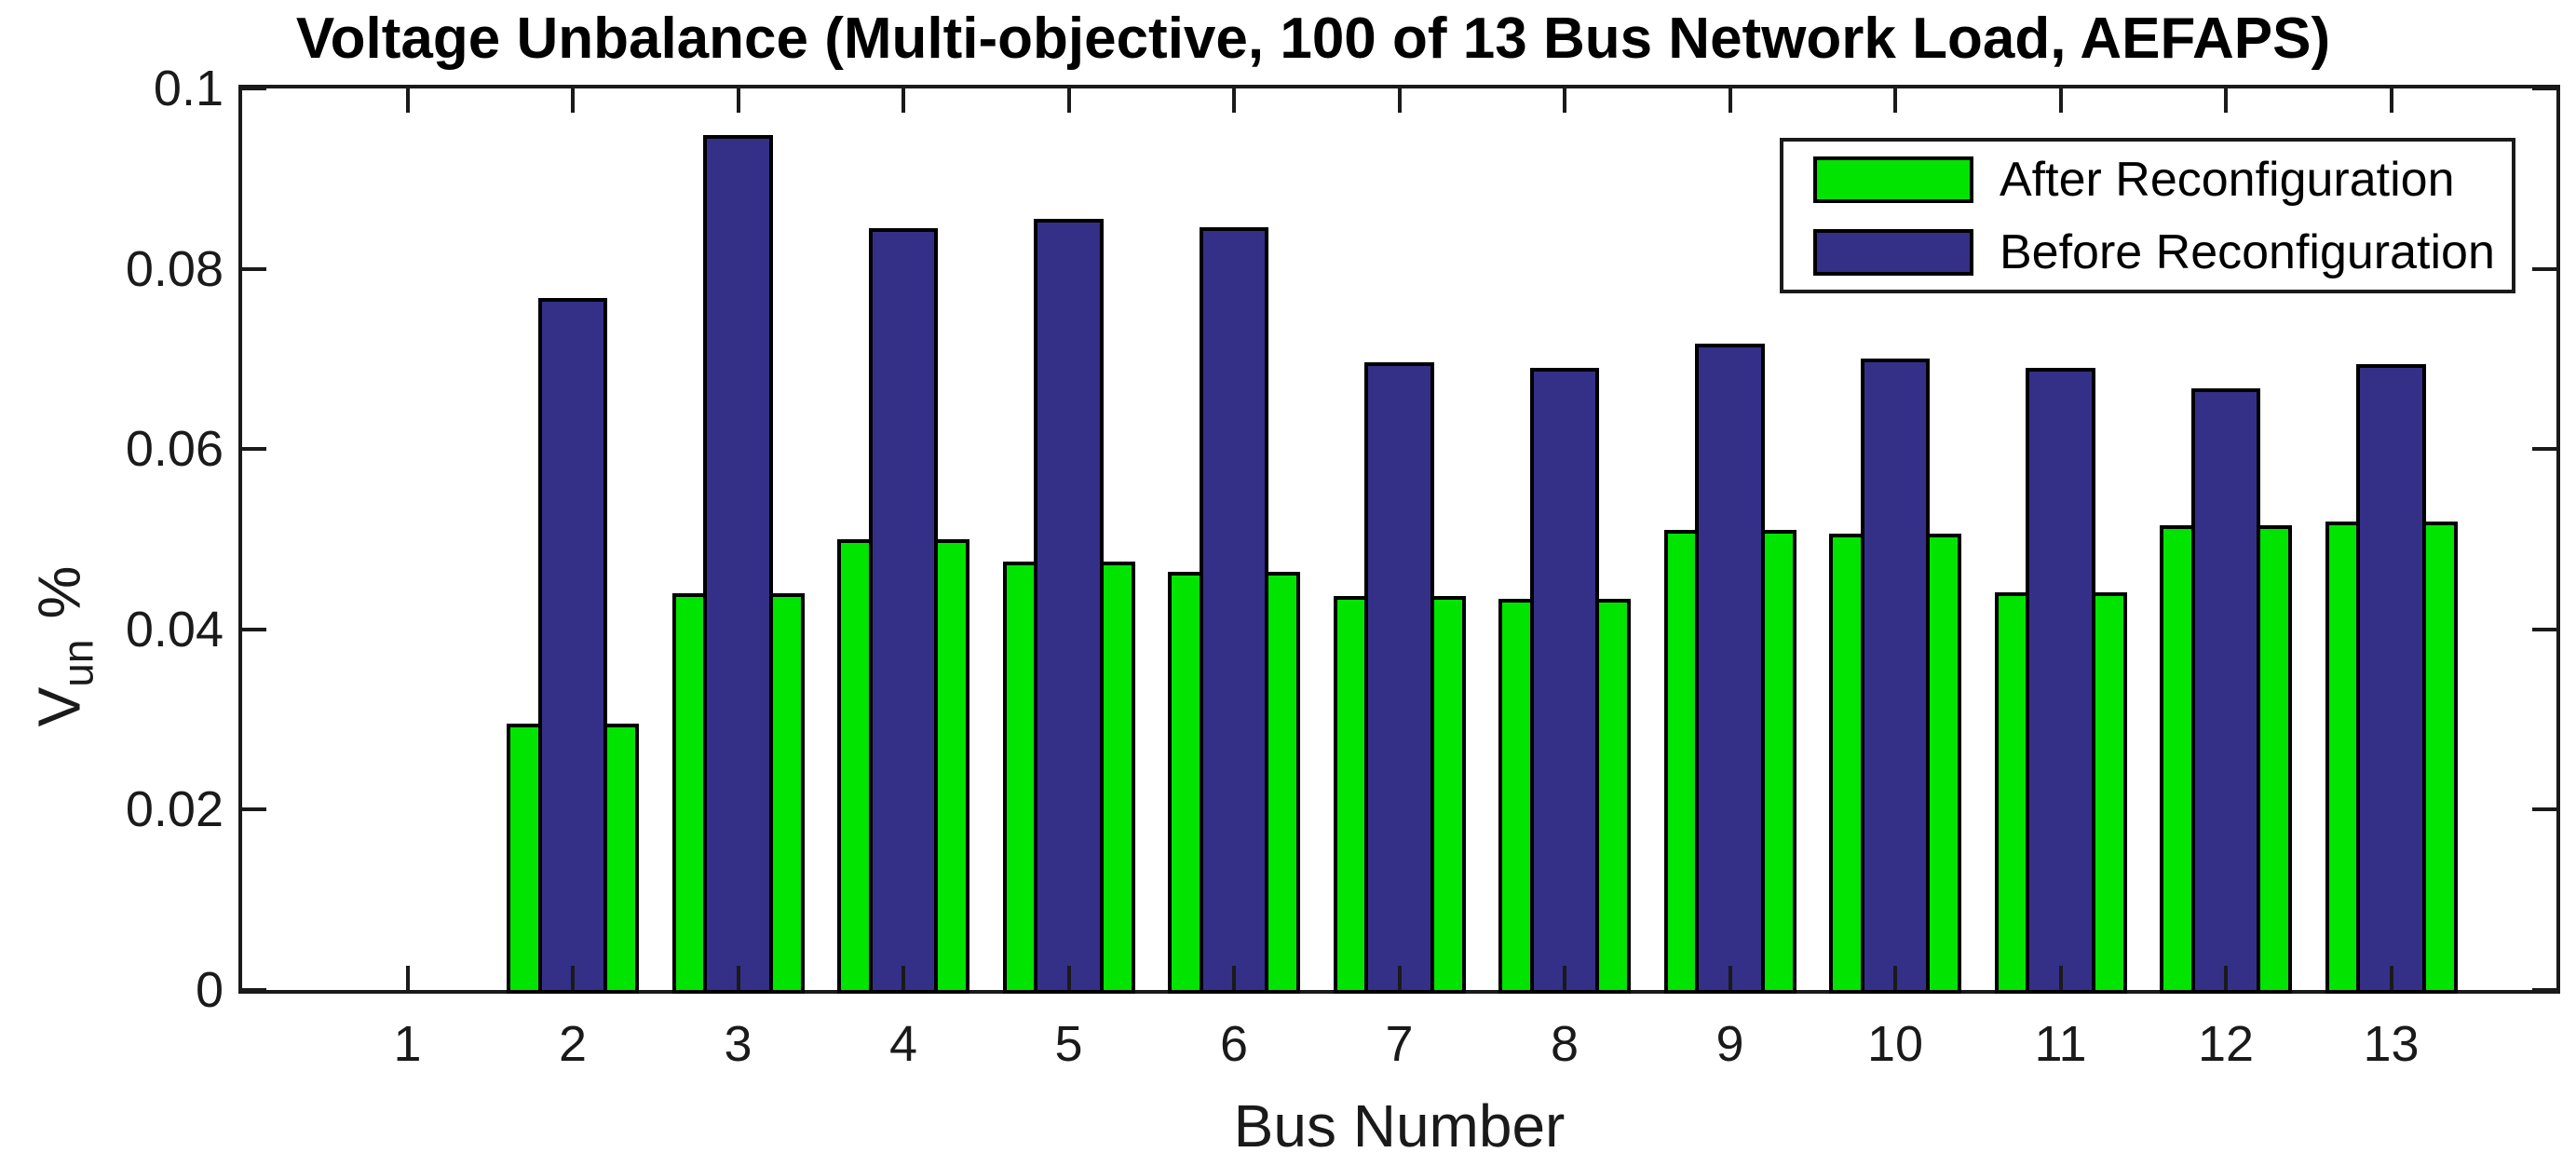  Describe the element at coordinates (1895, 1044) in the screenshot. I see `x-tick-label: 10` at that location.